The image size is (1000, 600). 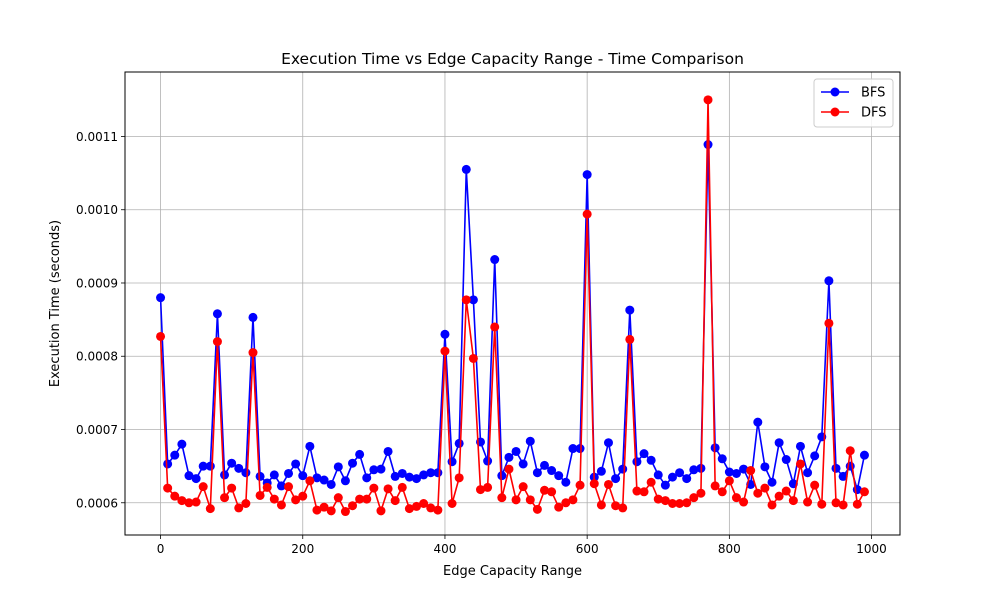 I want to click on x-tick-label: 600, so click(x=587, y=549).